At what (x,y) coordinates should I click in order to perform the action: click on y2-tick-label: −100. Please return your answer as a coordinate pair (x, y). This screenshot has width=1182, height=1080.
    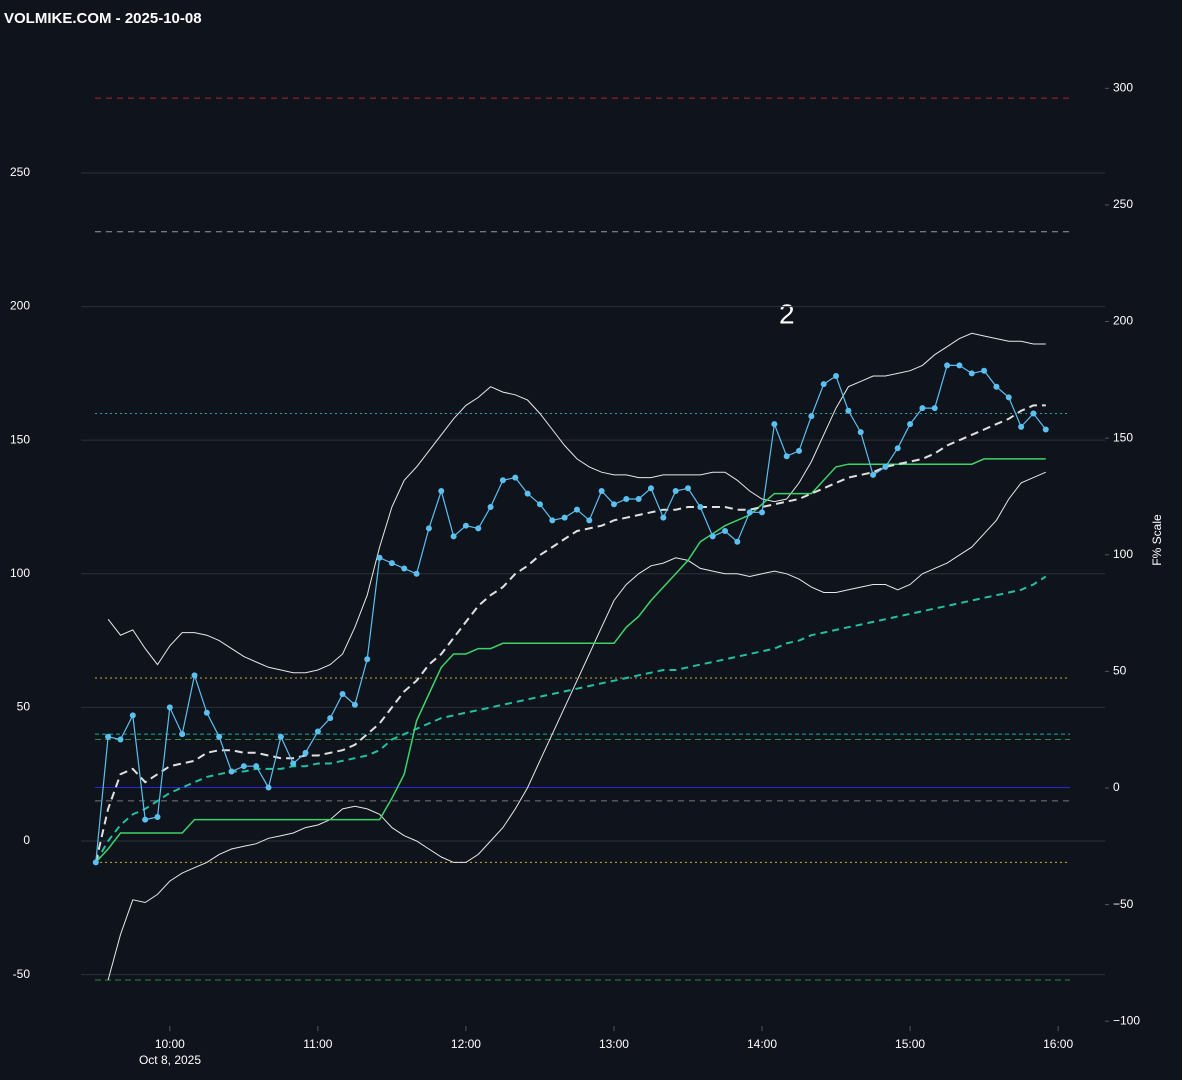
    Looking at the image, I should click on (1126, 1020).